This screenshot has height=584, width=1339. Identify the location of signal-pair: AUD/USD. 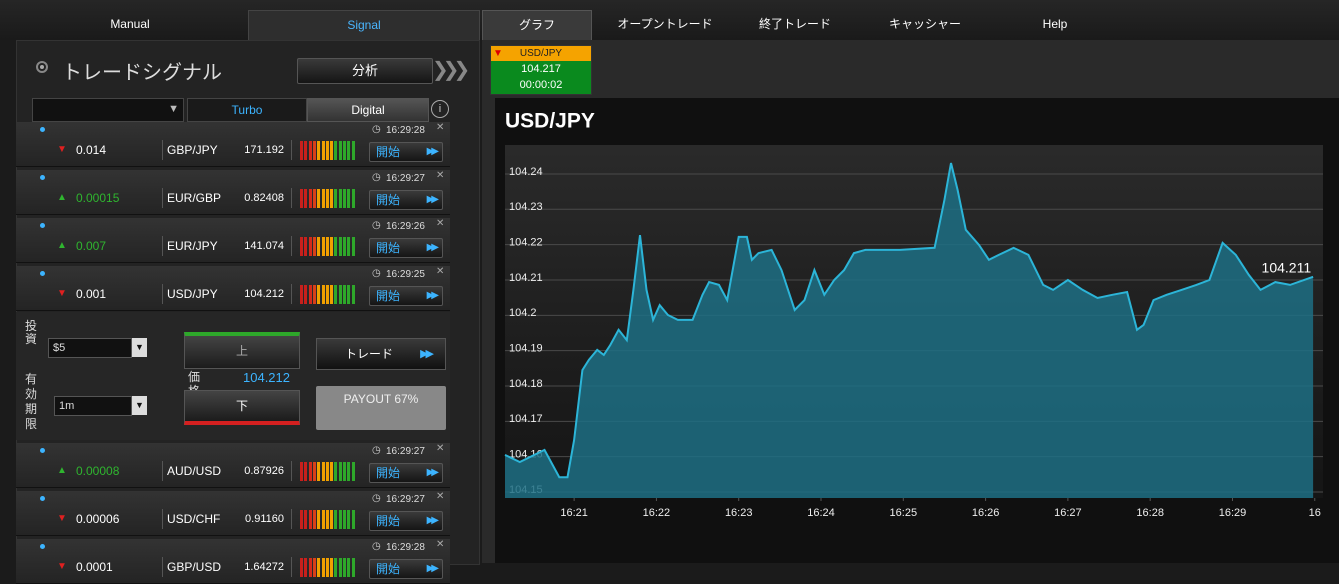
(194, 471).